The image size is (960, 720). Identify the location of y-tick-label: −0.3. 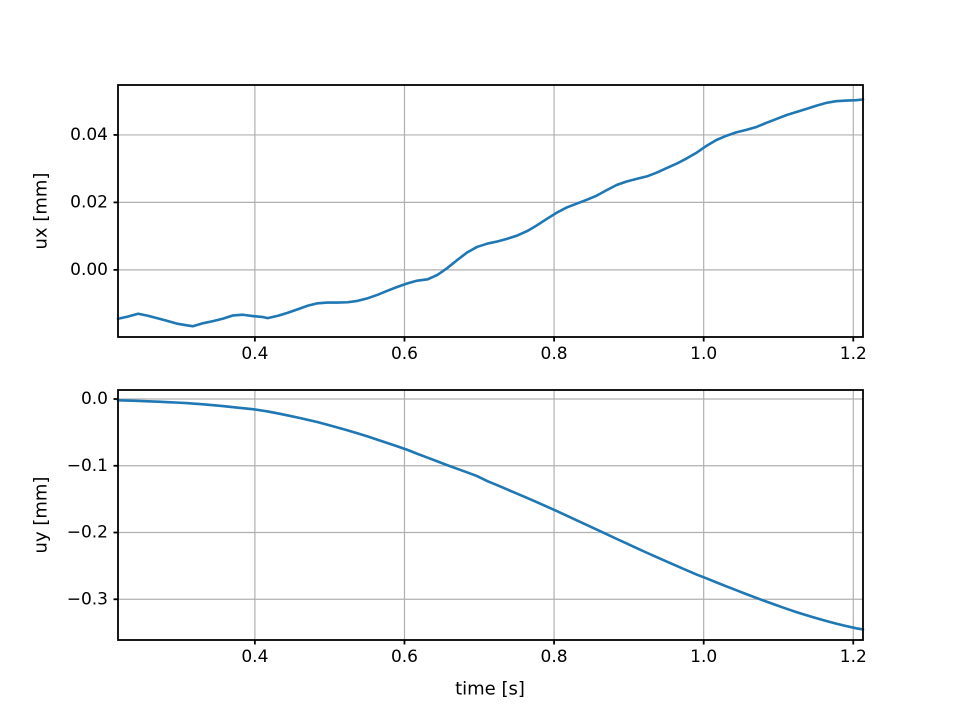
(87, 599).